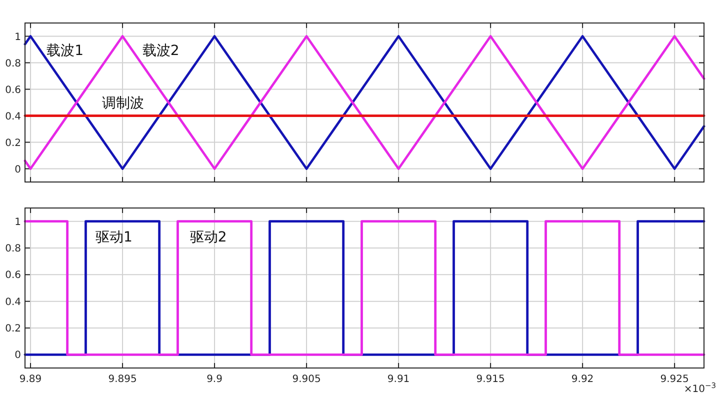 The image size is (720, 395). Describe the element at coordinates (674, 379) in the screenshot. I see `x-tick-label: 9.925` at that location.